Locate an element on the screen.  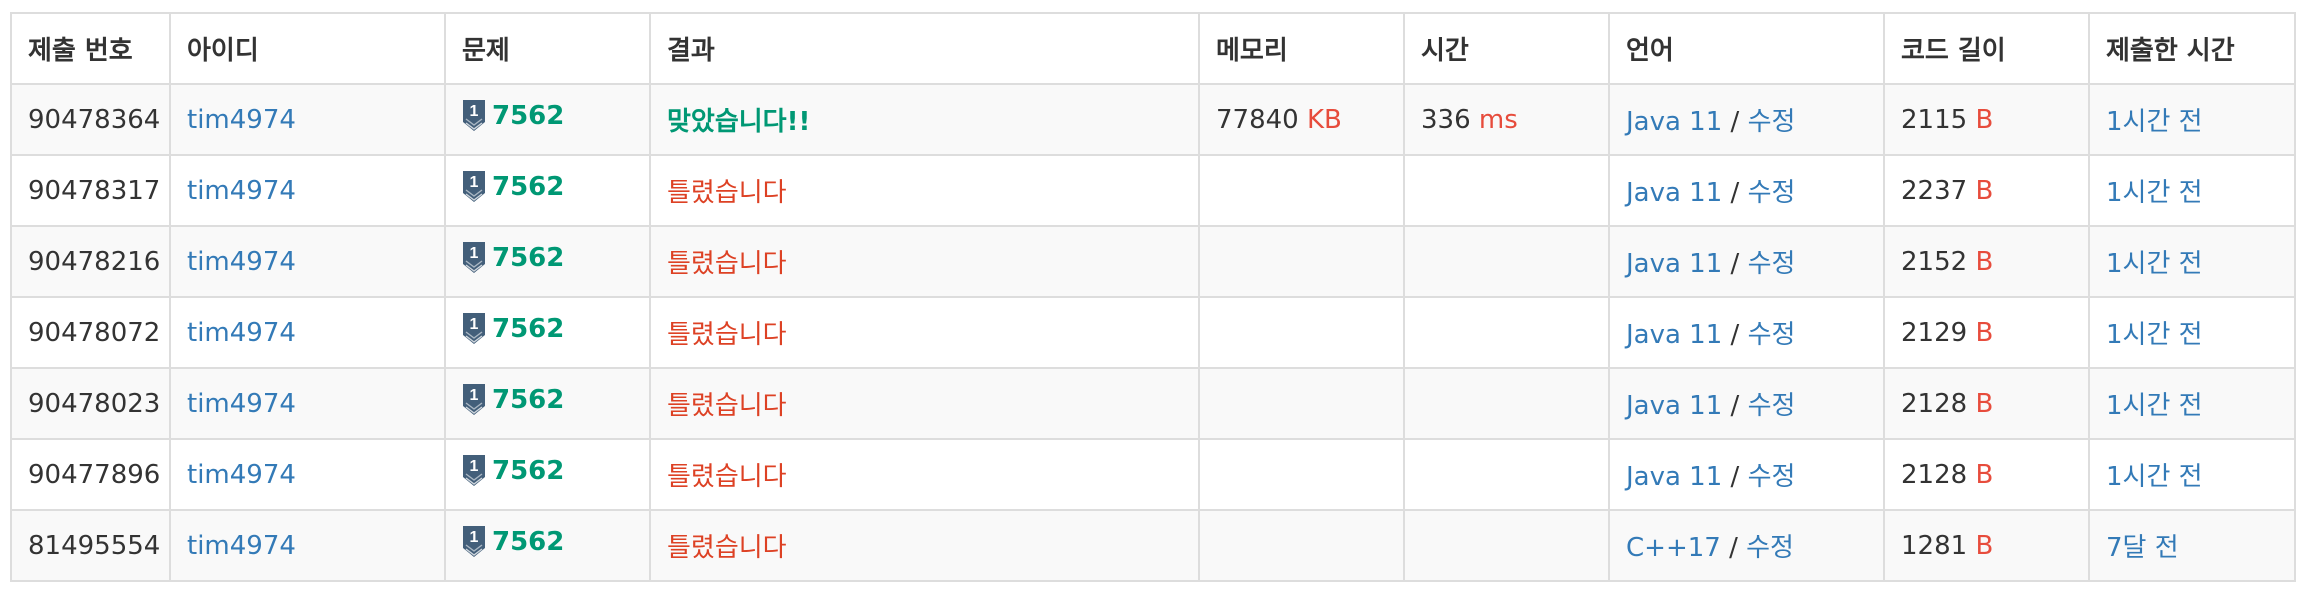
header-problem: 문제 is located at coordinates (547, 48).